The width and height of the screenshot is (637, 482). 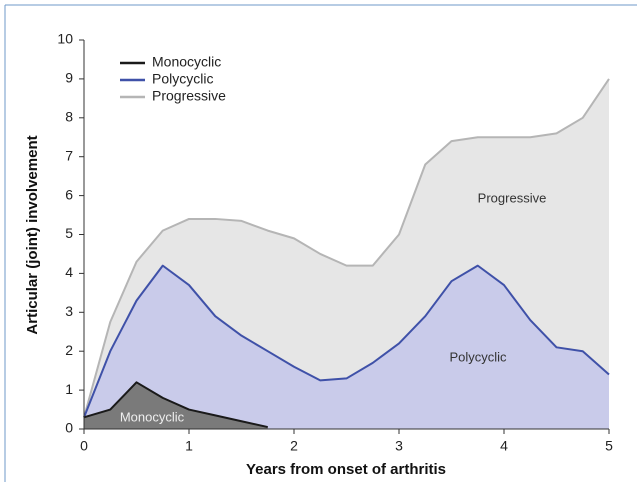 What do you see at coordinates (84, 446) in the screenshot?
I see `x-tick-label: 0` at bounding box center [84, 446].